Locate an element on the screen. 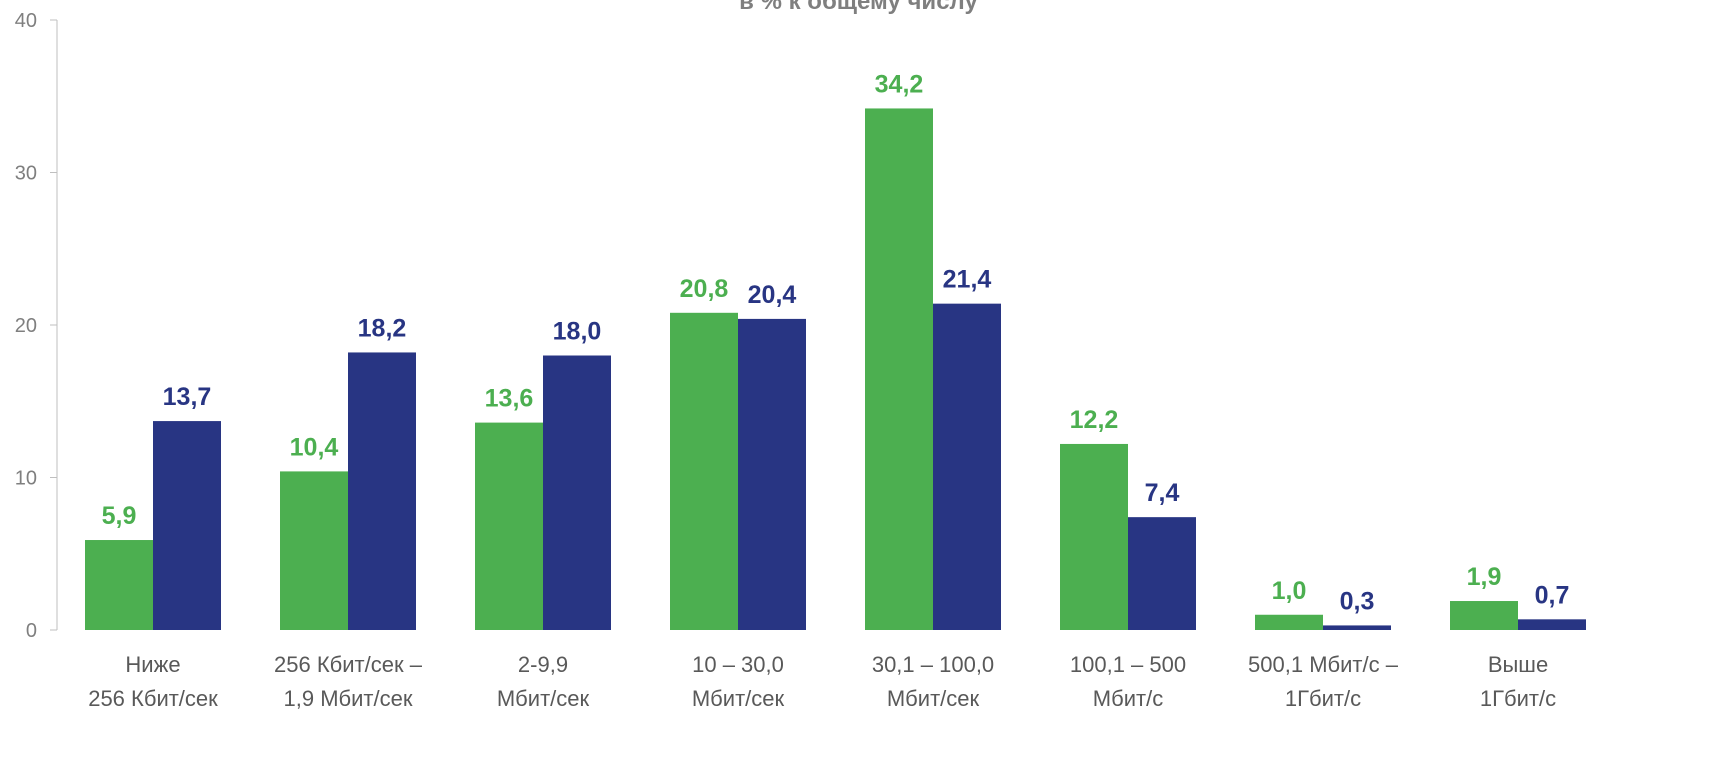 The height and width of the screenshot is (780, 1717). data-label: 21,4 is located at coordinates (967, 280).